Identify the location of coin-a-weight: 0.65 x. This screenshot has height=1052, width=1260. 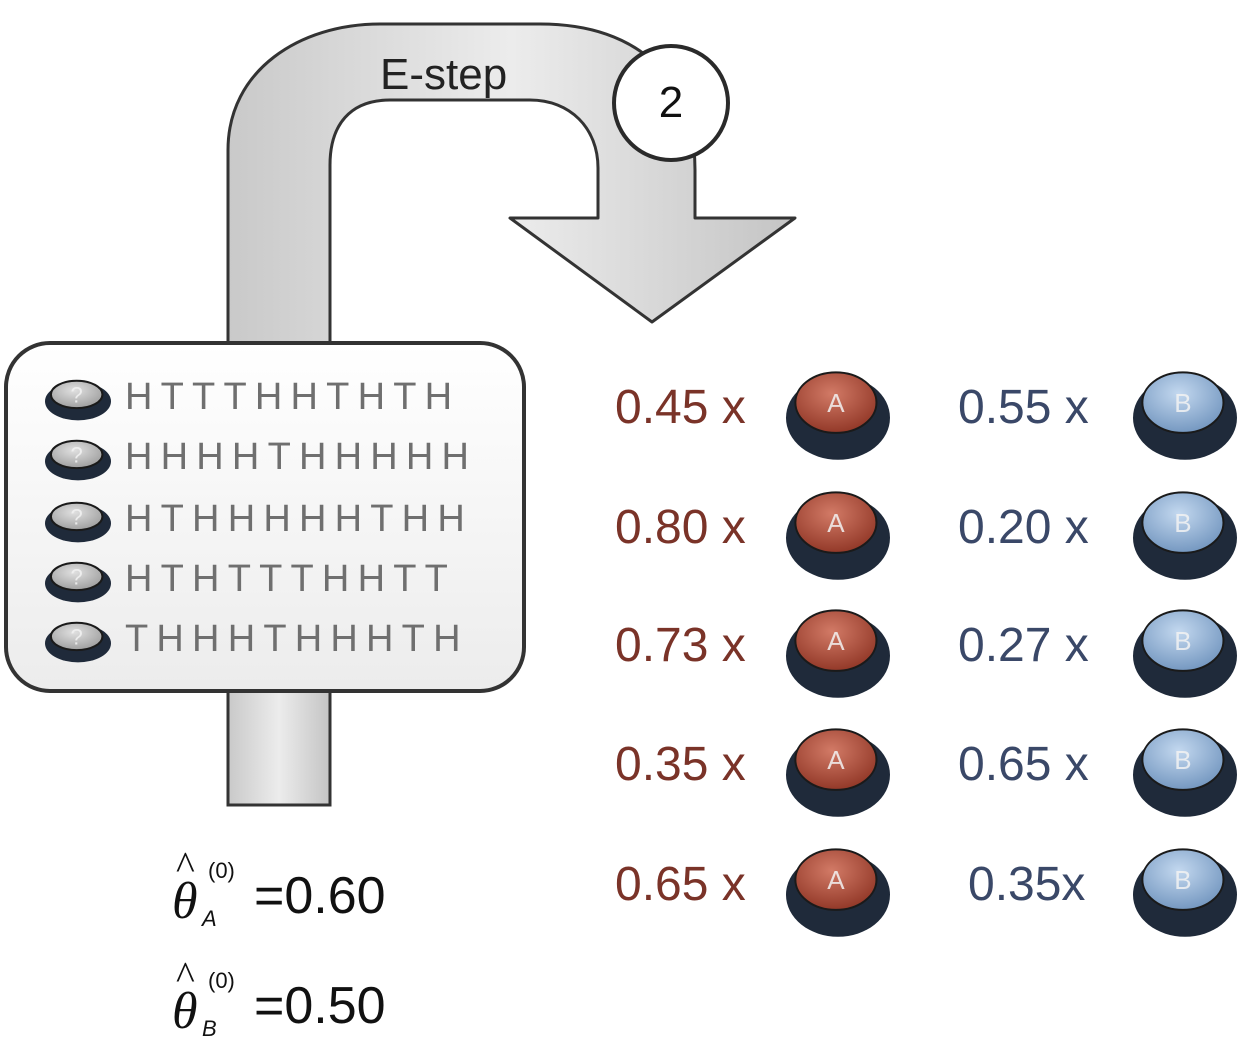
(680, 884).